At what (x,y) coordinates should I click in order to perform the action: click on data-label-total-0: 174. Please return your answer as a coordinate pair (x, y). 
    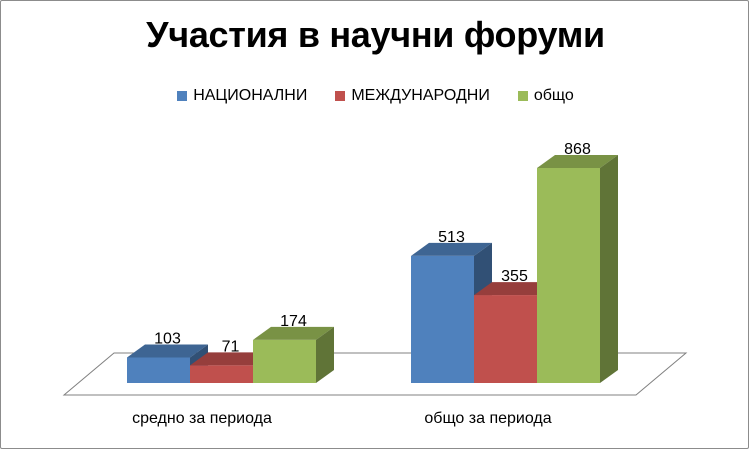
    Looking at the image, I should click on (293, 321).